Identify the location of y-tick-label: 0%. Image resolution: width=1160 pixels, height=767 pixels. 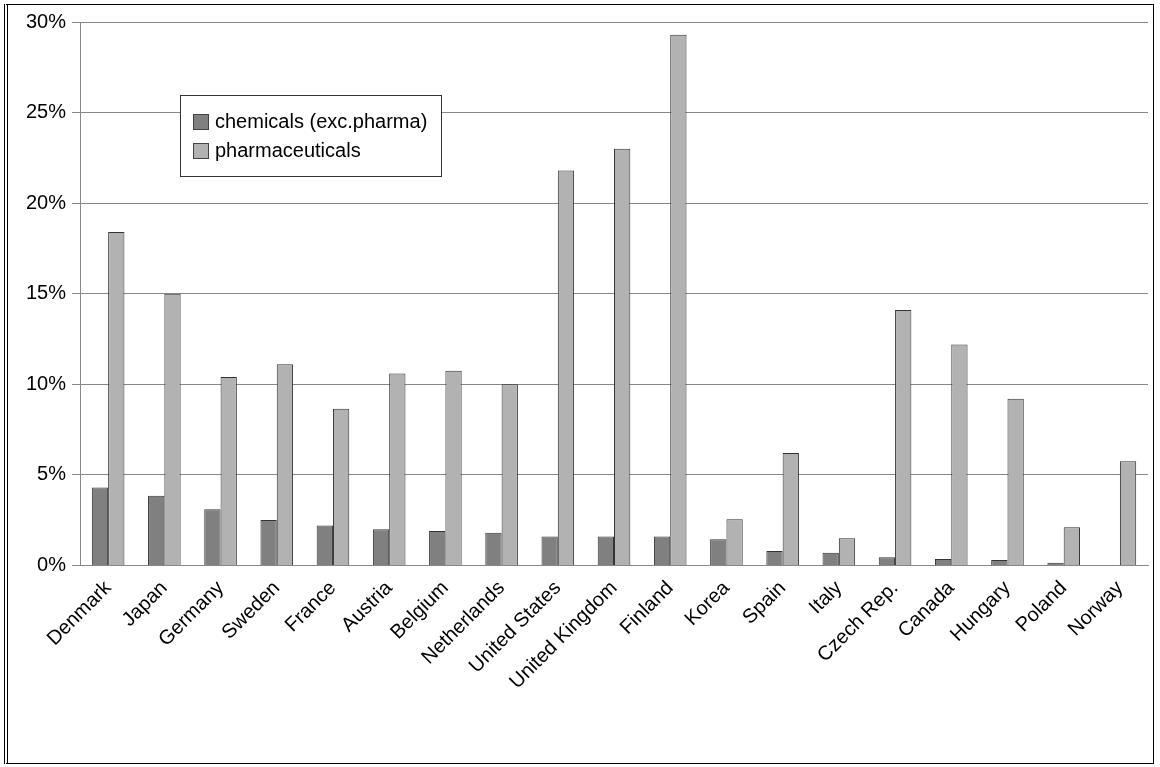
(52, 563).